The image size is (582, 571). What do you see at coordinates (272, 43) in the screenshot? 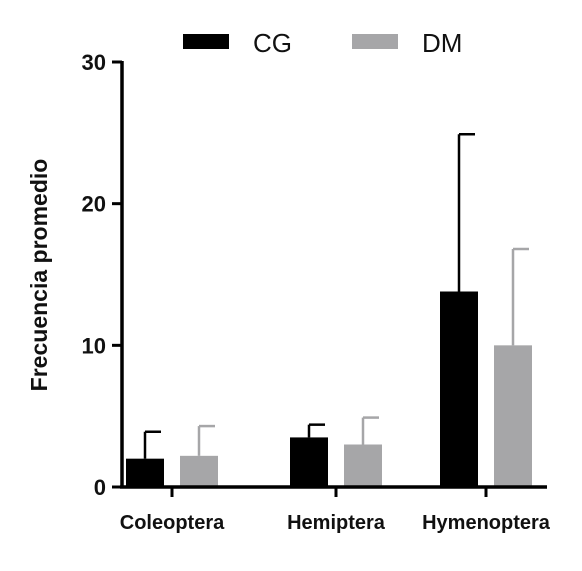
I see `legend-label-cg: CG` at bounding box center [272, 43].